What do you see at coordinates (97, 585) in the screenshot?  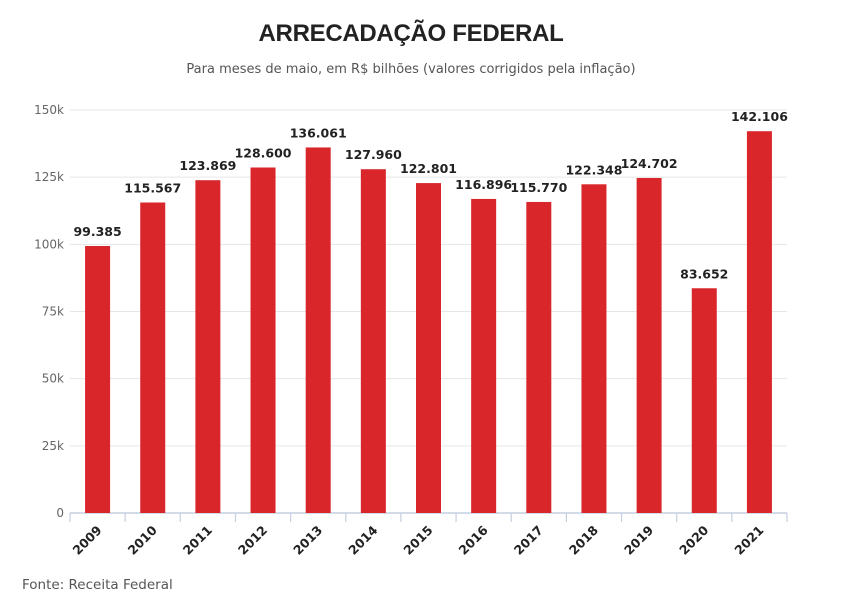 I see `source-note: Fonte: Receita Federal` at bounding box center [97, 585].